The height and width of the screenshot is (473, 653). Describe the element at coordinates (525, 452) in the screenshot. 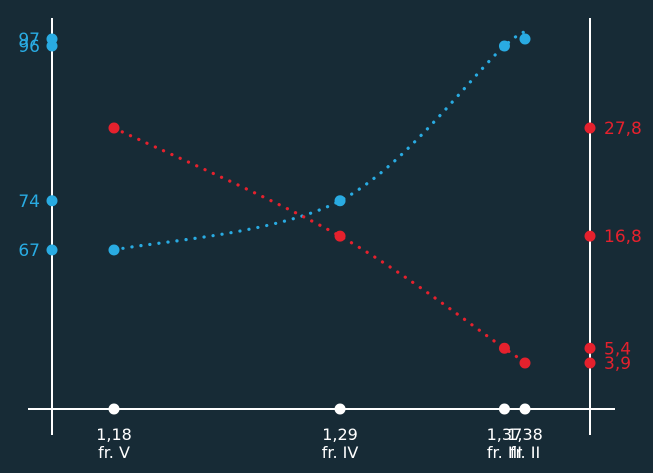

I see `x-tick-label-3: fr. II` at that location.